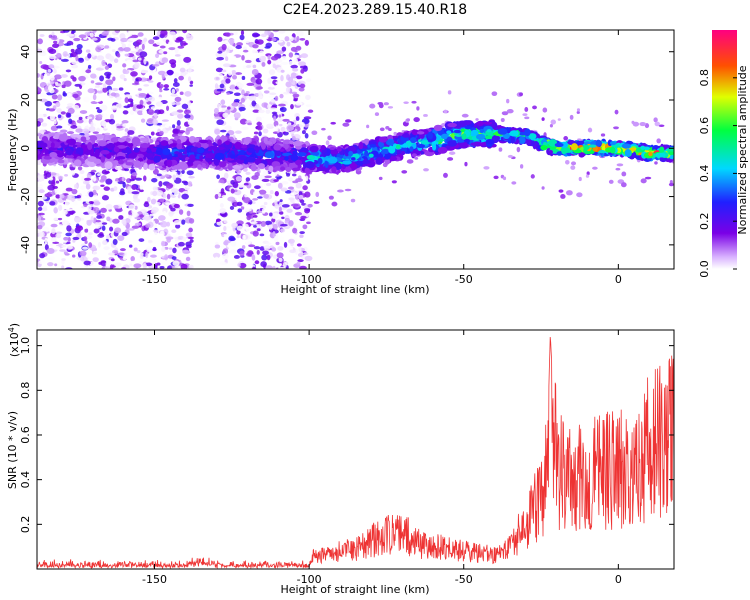 This screenshot has width=750, height=600. What do you see at coordinates (742, 149) in the screenshot?
I see `colorbar-label: Normalized spectral amplitude` at bounding box center [742, 149].